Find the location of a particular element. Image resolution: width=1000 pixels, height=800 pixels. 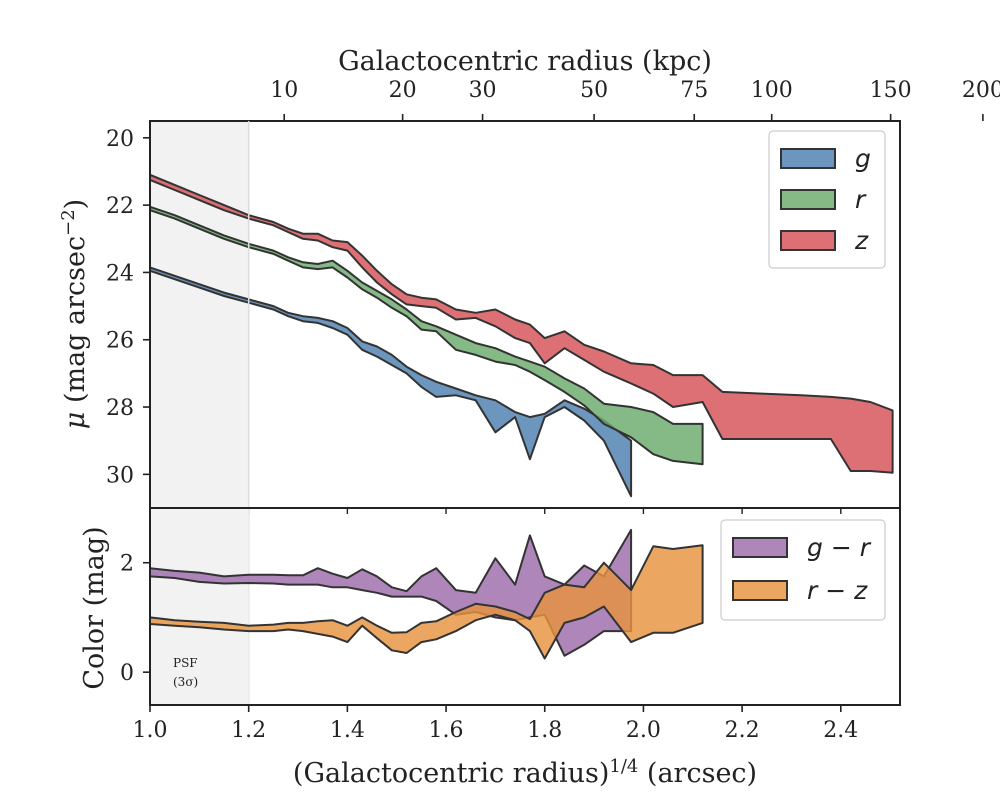

psf-annotation-line1: PSF is located at coordinates (185, 663).